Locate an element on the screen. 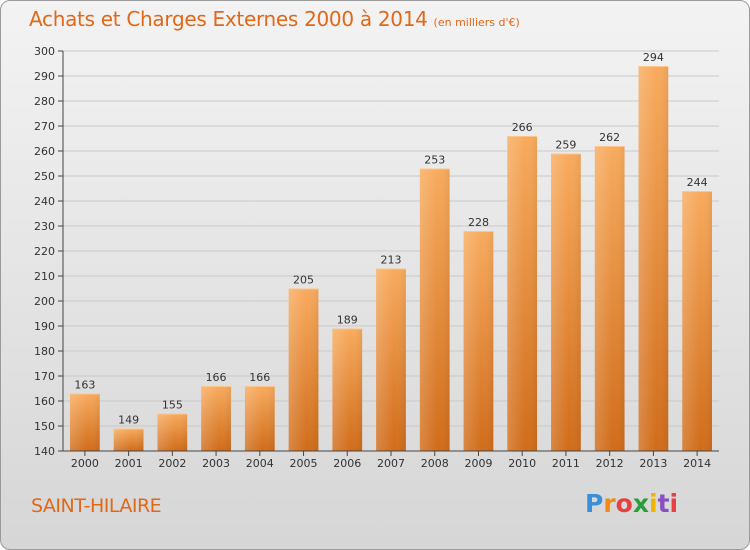 The image size is (750, 550). x-tick-label: 2013 is located at coordinates (653, 463).